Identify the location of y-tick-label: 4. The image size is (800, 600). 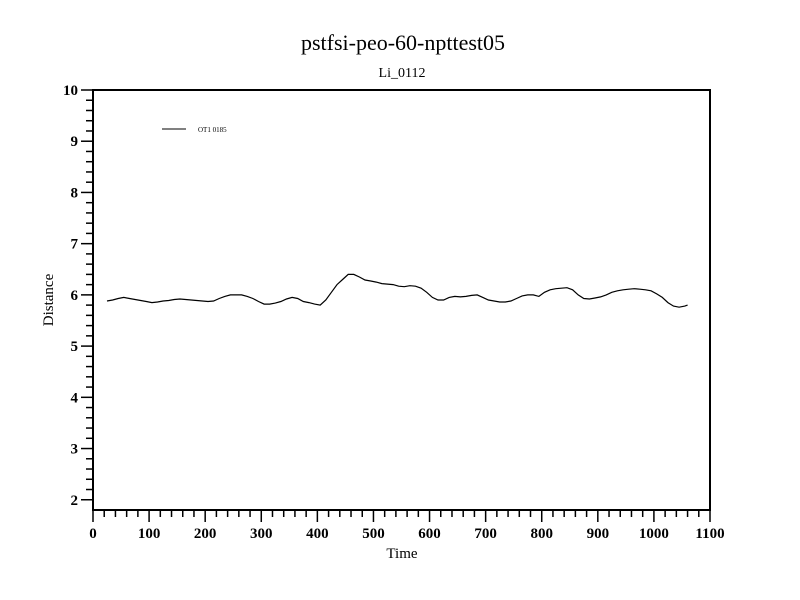
(75, 398).